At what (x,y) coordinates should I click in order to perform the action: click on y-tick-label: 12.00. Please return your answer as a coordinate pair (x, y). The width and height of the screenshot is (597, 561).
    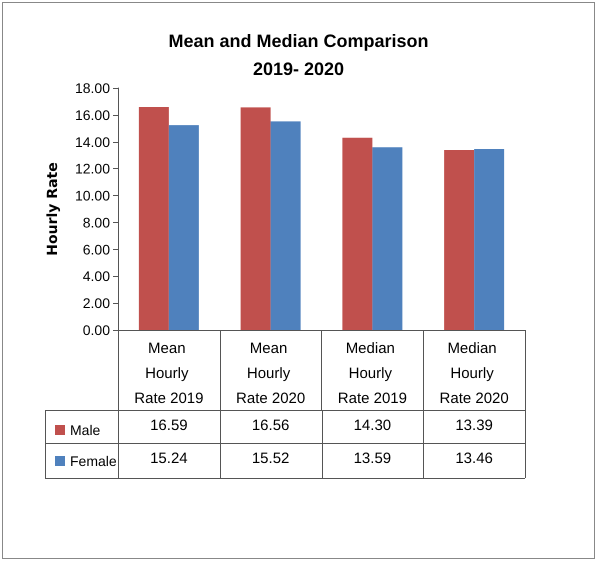
    Looking at the image, I should click on (92, 168).